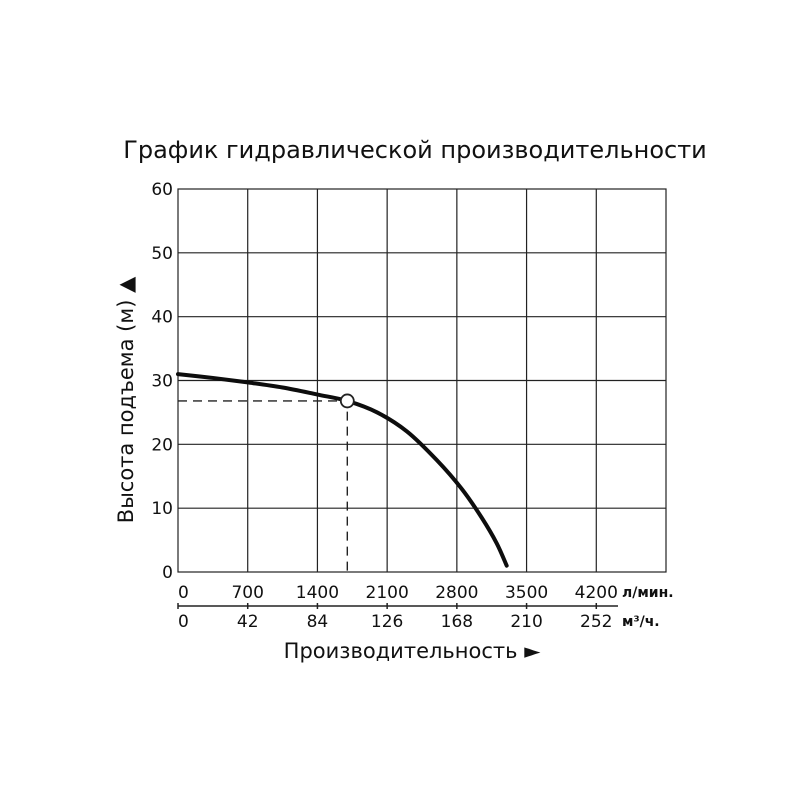 The width and height of the screenshot is (800, 800). I want to click on y-tick-label: 50, so click(162, 254).